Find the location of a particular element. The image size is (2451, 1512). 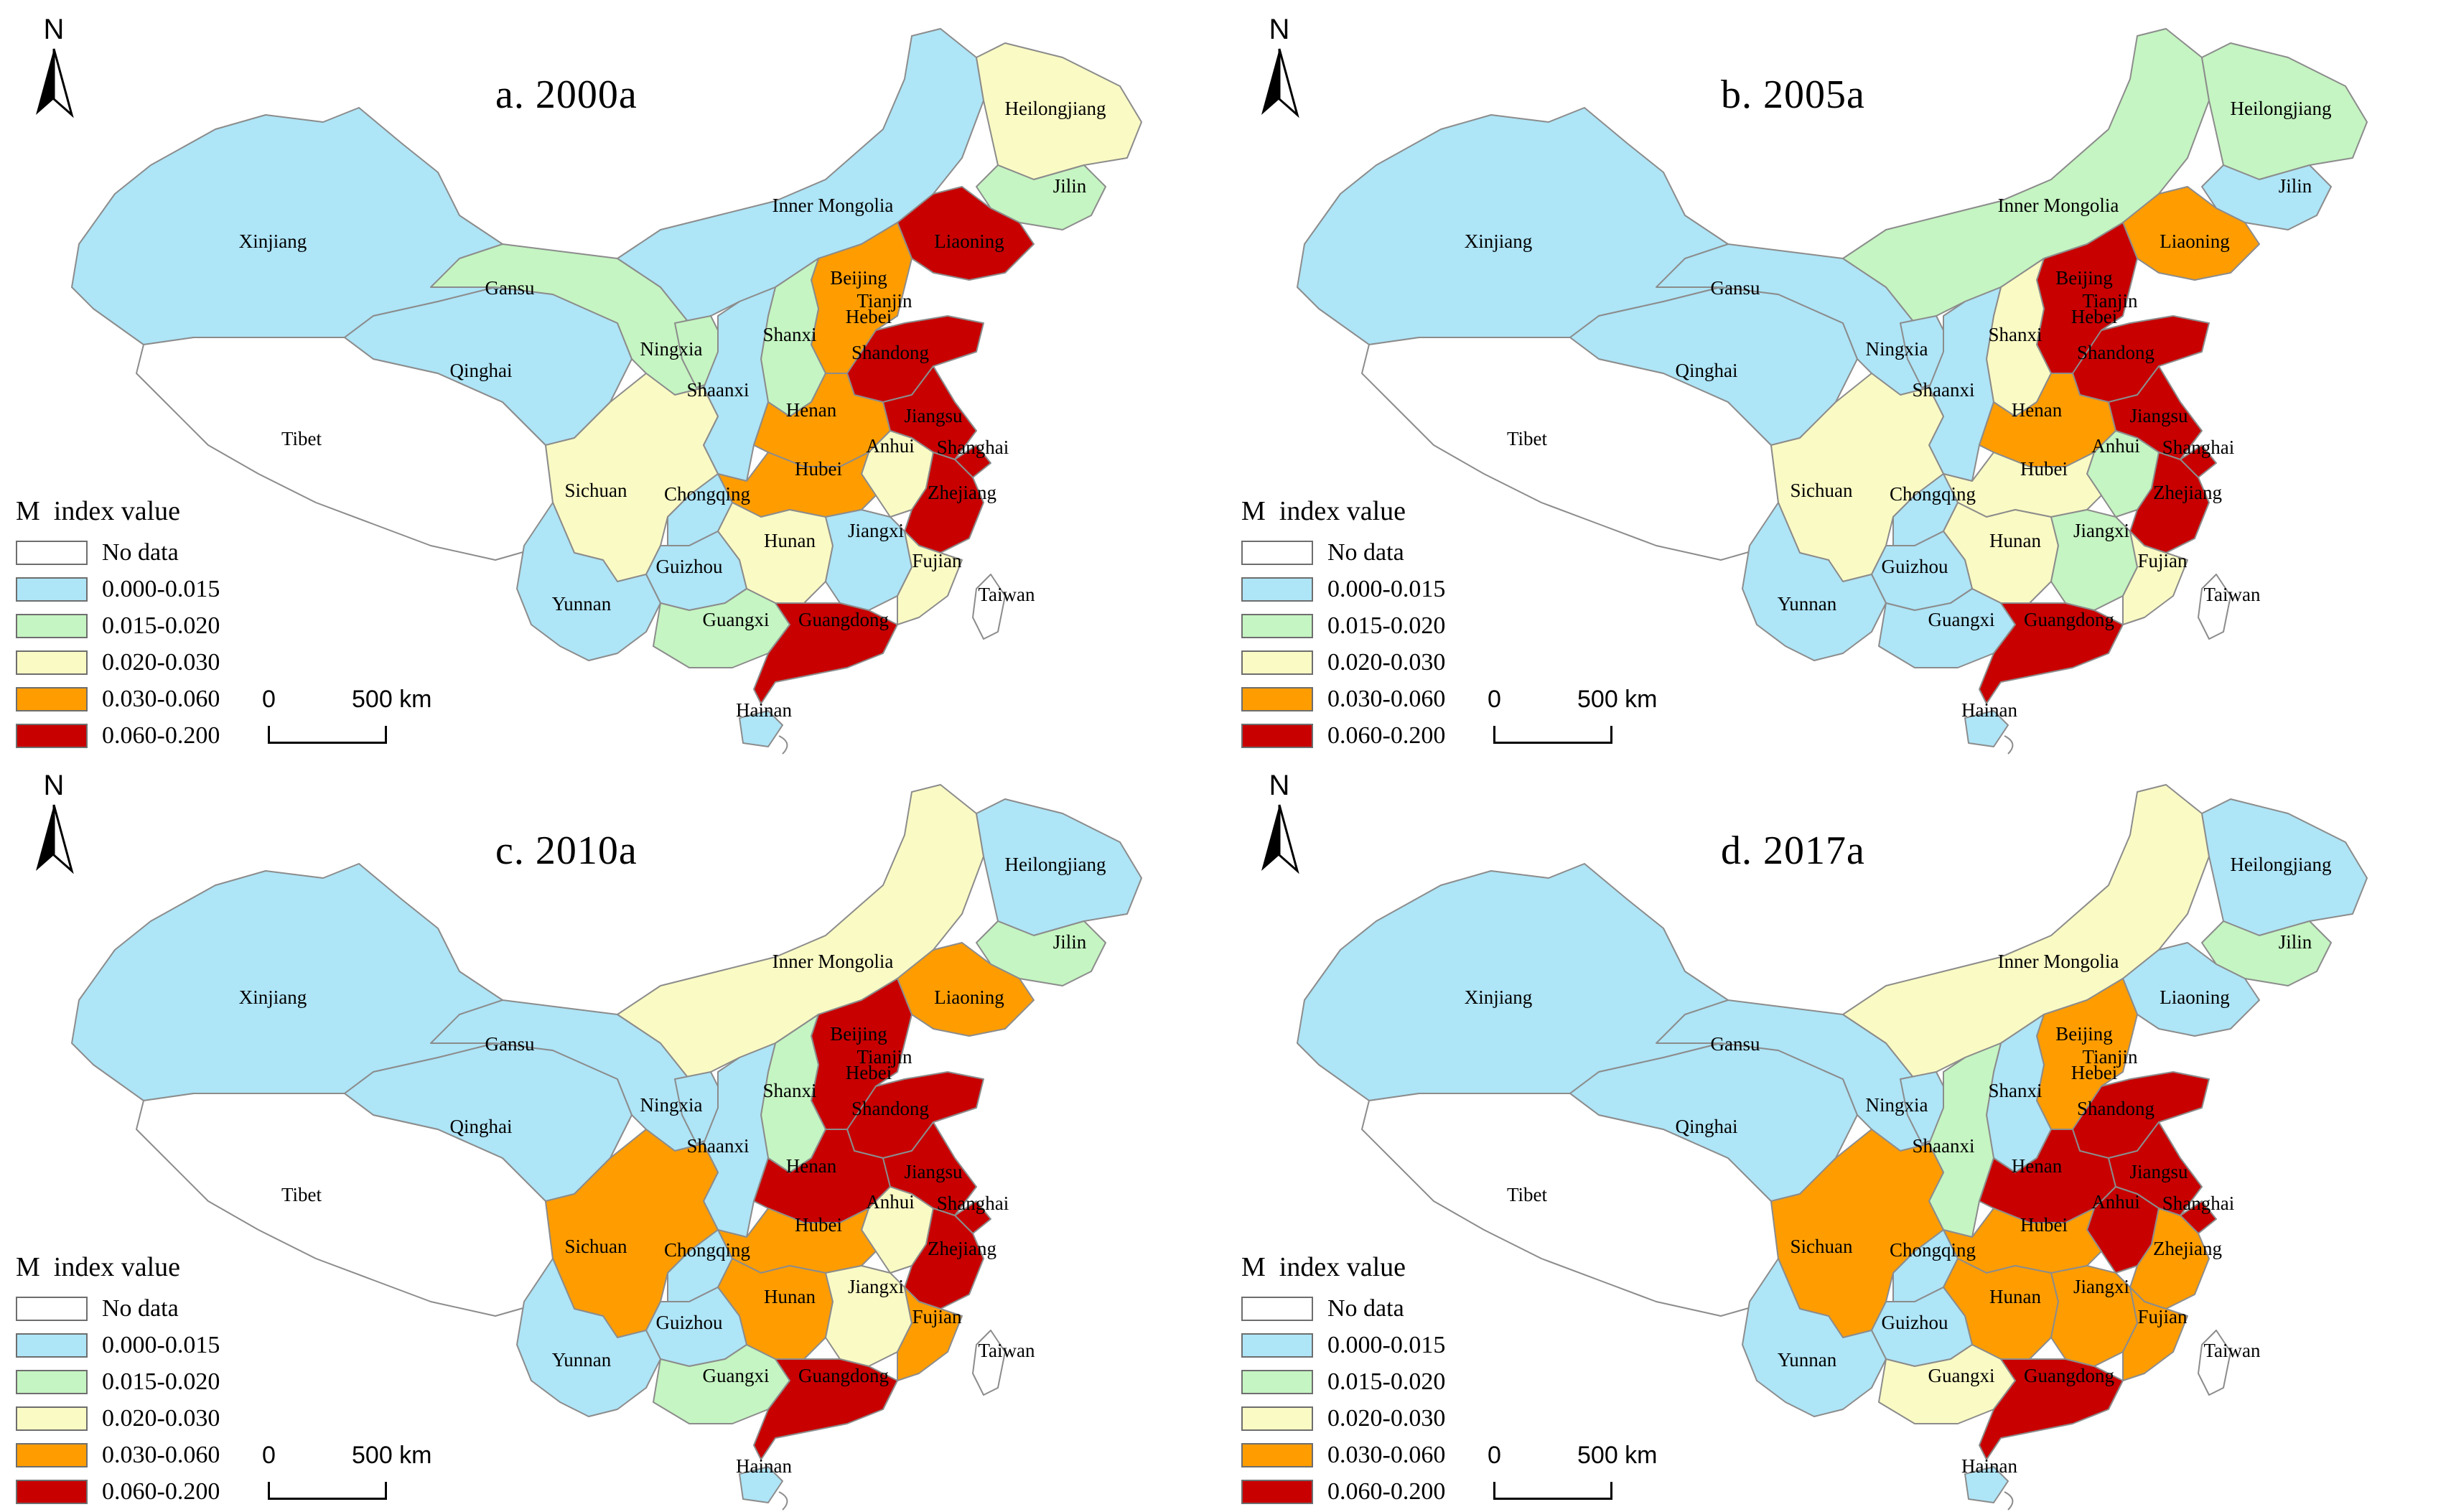

province-label-guizhou: Guizhou is located at coordinates (1915, 566).